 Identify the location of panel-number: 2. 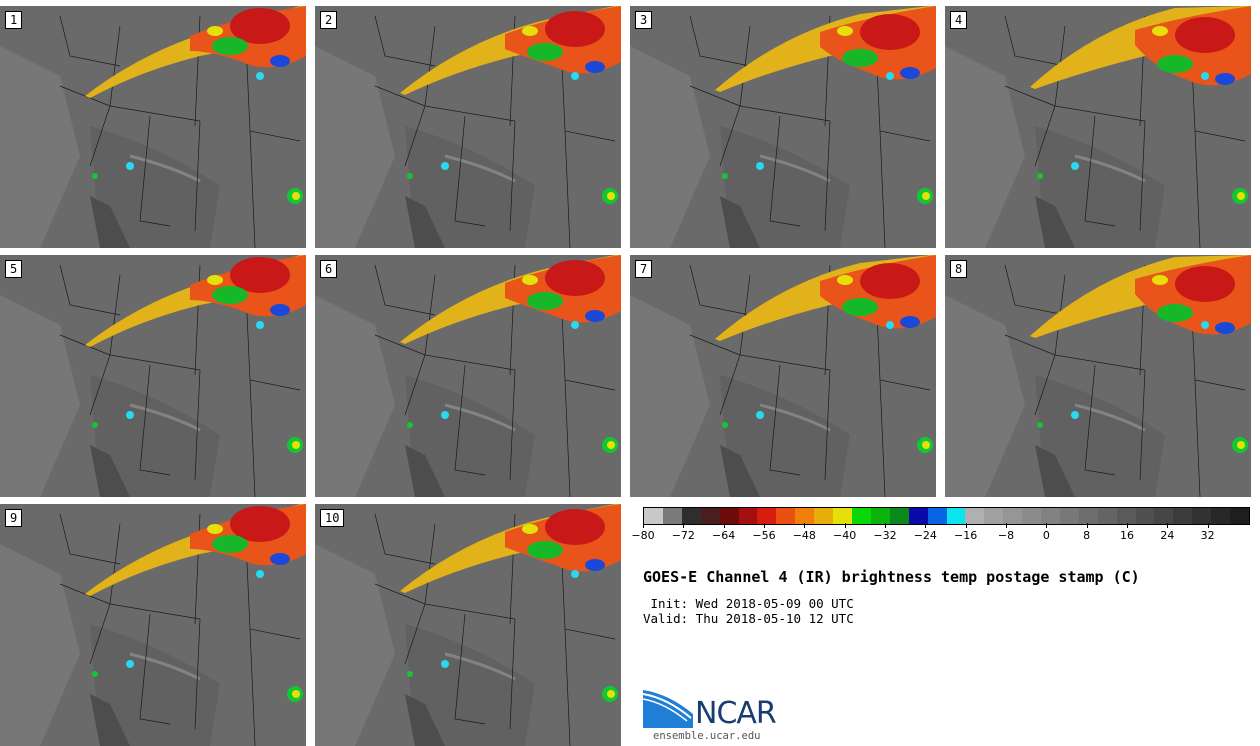
(329, 20).